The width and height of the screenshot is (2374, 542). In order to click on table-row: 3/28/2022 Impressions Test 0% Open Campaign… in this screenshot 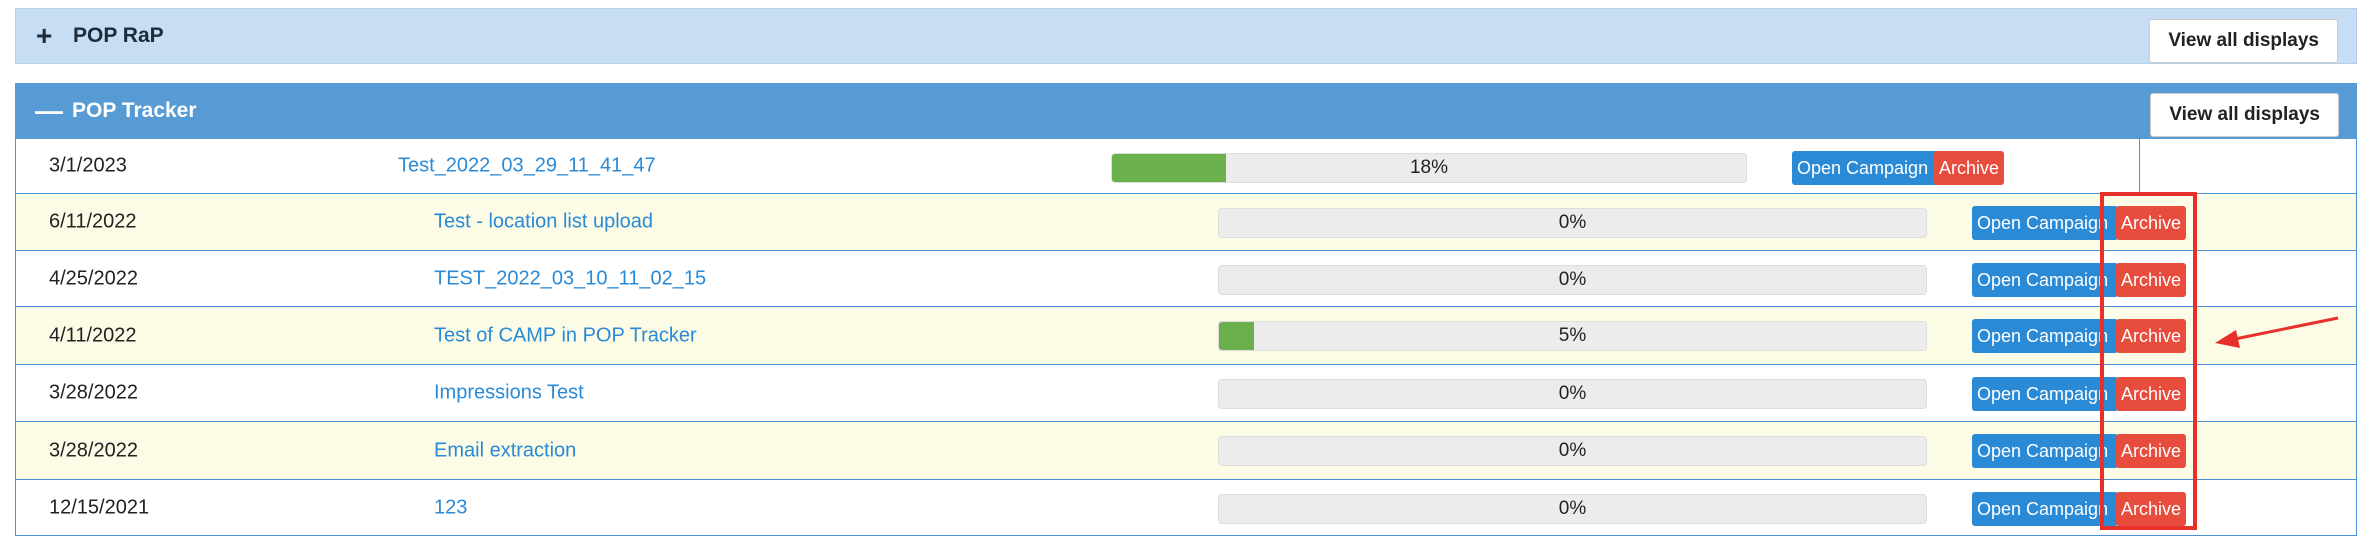, I will do `click(1186, 393)`.